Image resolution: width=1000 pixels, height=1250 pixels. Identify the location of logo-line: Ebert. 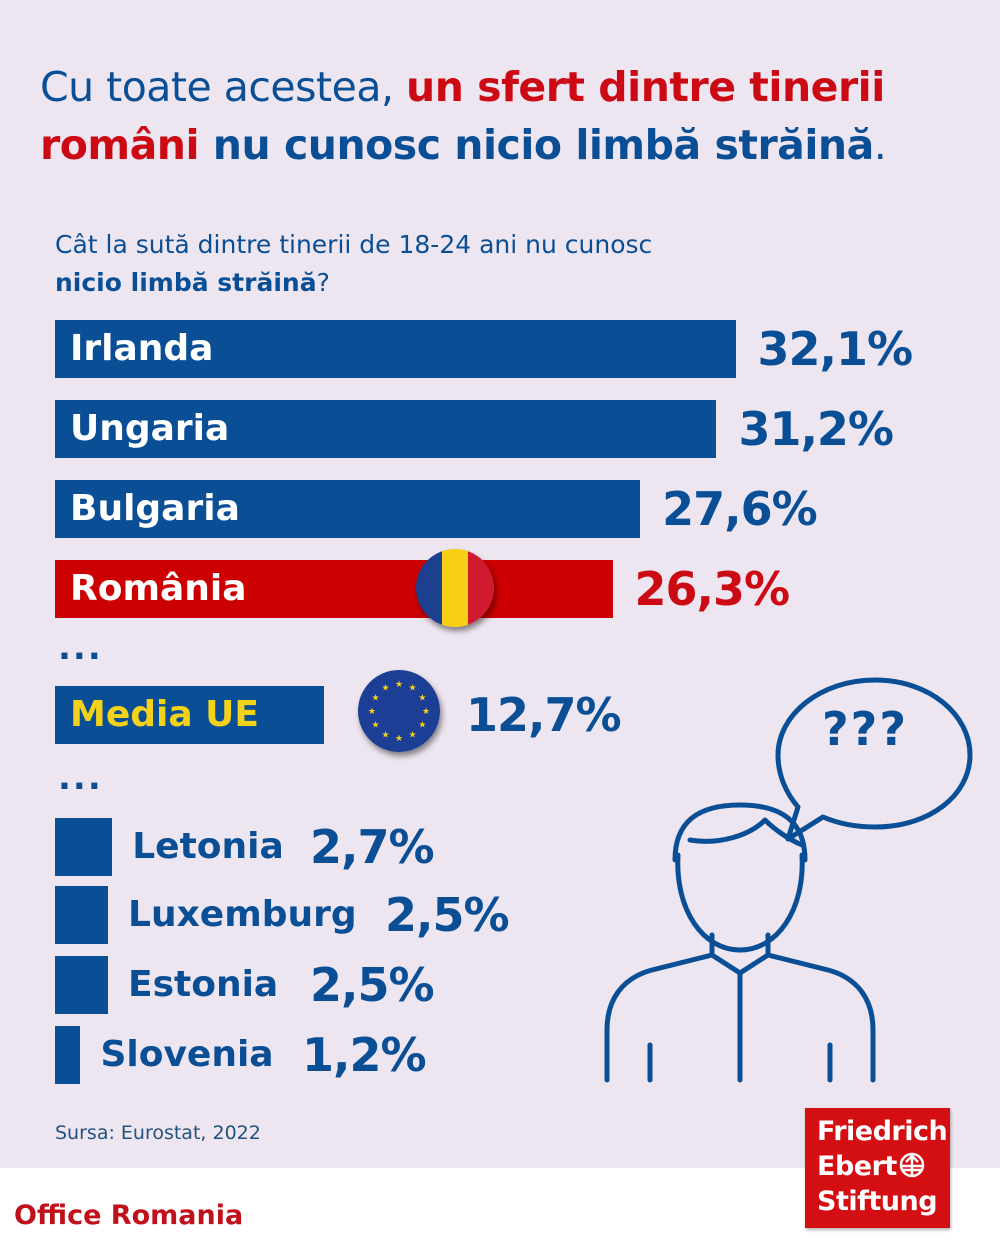
(883, 1166).